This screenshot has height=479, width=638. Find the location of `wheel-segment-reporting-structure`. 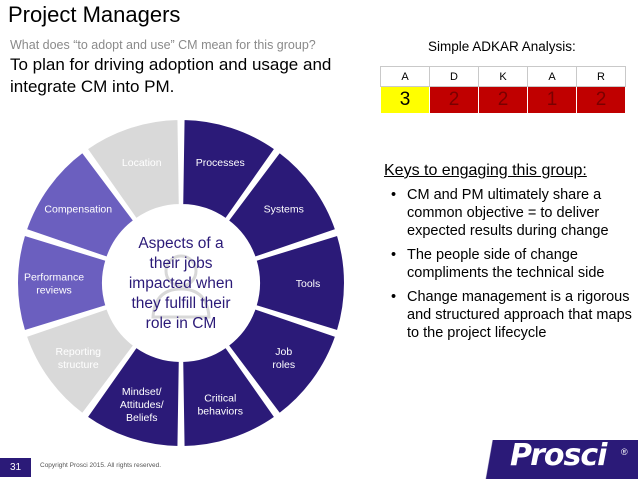

wheel-segment-reporting-structure is located at coordinates (80, 361).